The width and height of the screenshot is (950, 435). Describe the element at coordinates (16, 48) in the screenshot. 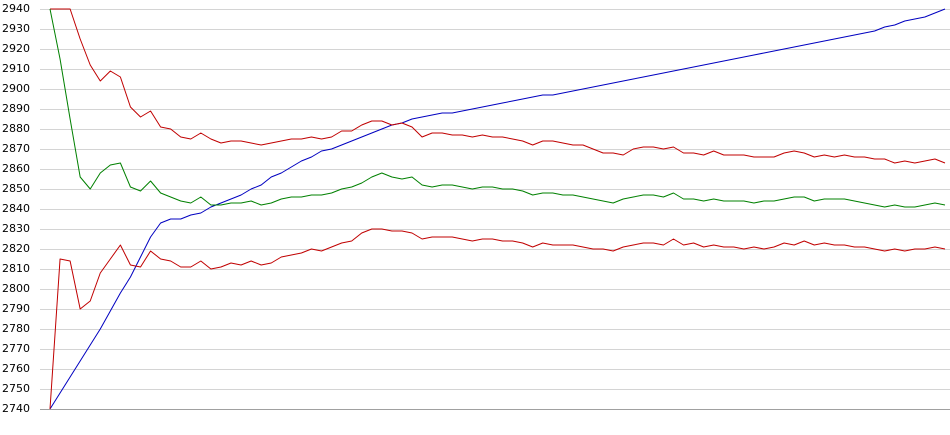

I see `y-tick-label: 2920` at that location.